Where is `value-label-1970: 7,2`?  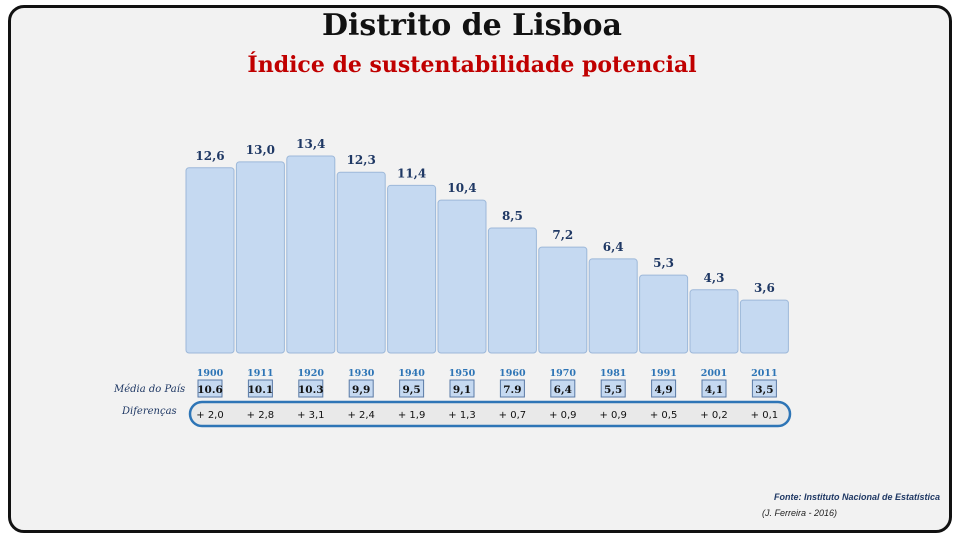 value-label-1970: 7,2 is located at coordinates (562, 235).